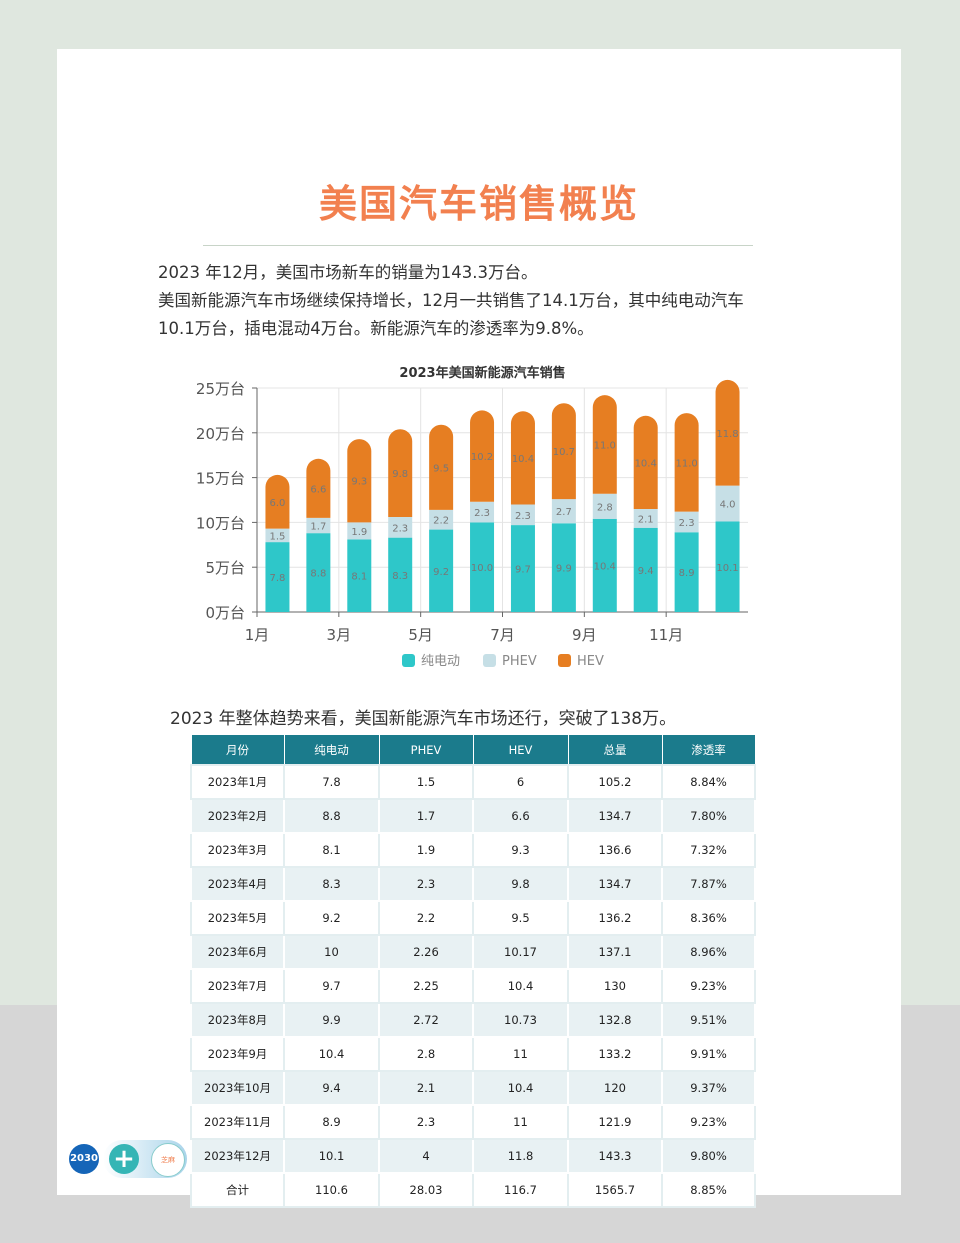 This screenshot has height=1243, width=960. I want to click on bar-value-label: 10.4, so click(523, 459).